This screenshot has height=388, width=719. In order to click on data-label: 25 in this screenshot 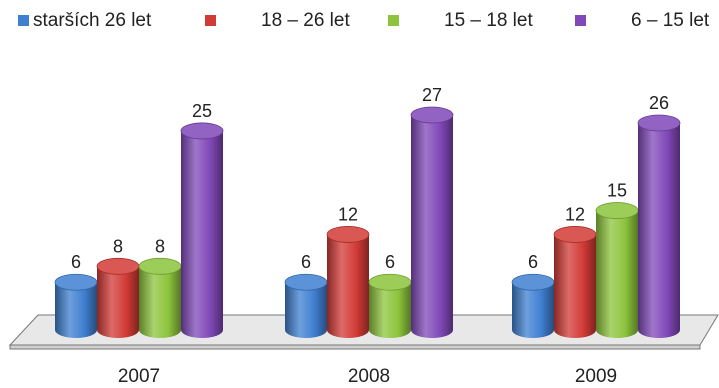, I will do `click(202, 111)`.